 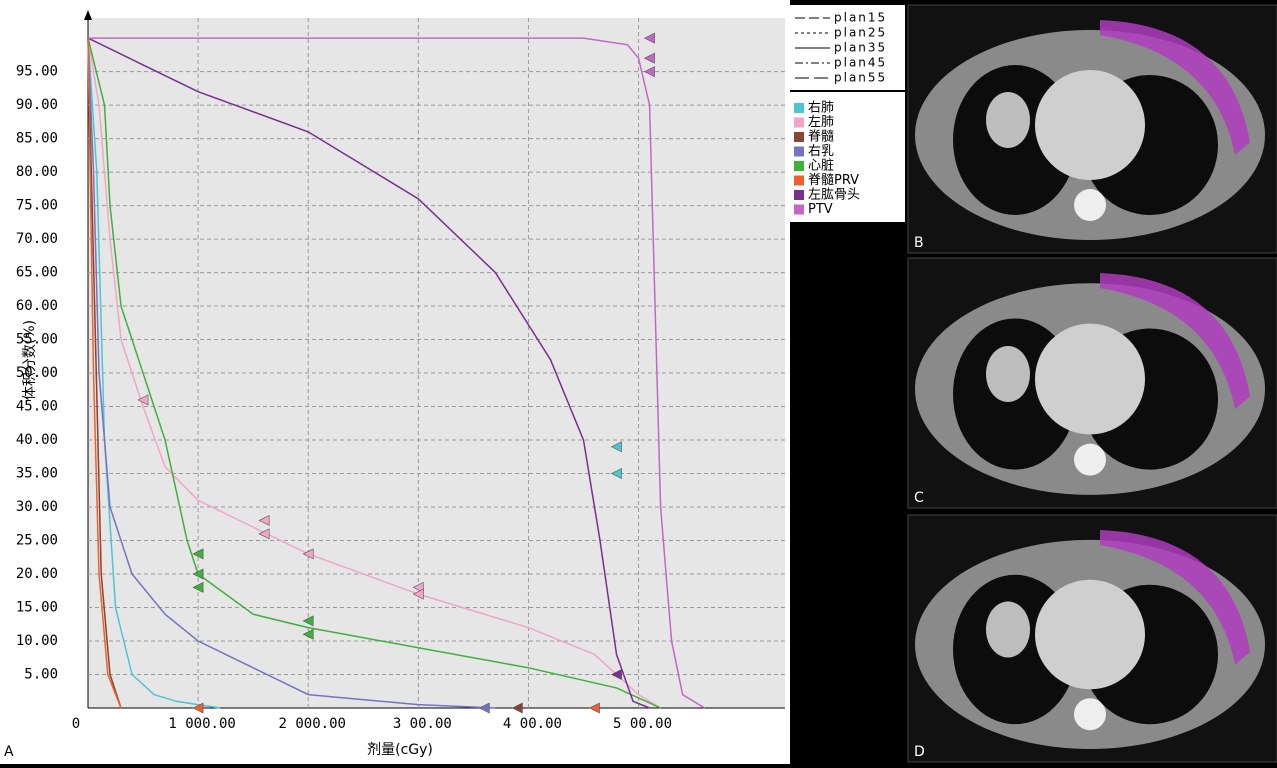 What do you see at coordinates (37, 172) in the screenshot?
I see `y-tick-label: 80.00` at bounding box center [37, 172].